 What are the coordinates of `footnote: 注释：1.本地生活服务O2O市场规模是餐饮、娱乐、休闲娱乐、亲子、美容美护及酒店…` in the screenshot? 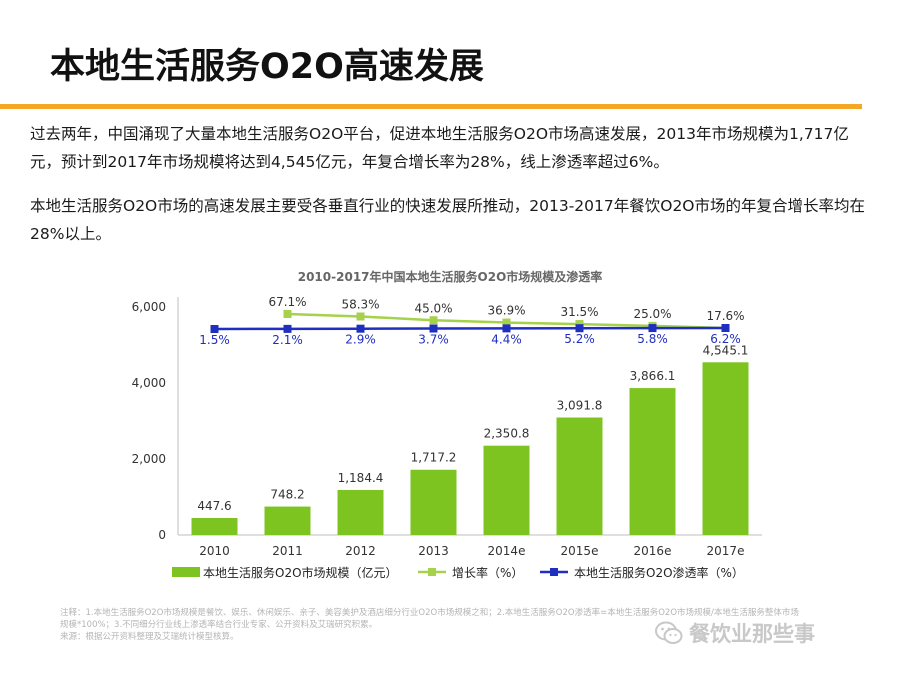 It's located at (430, 625).